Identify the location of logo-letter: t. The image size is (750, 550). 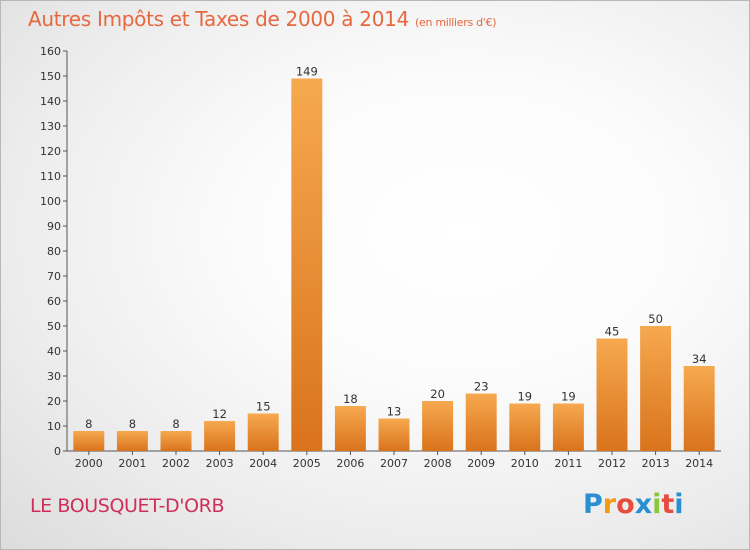
(668, 504).